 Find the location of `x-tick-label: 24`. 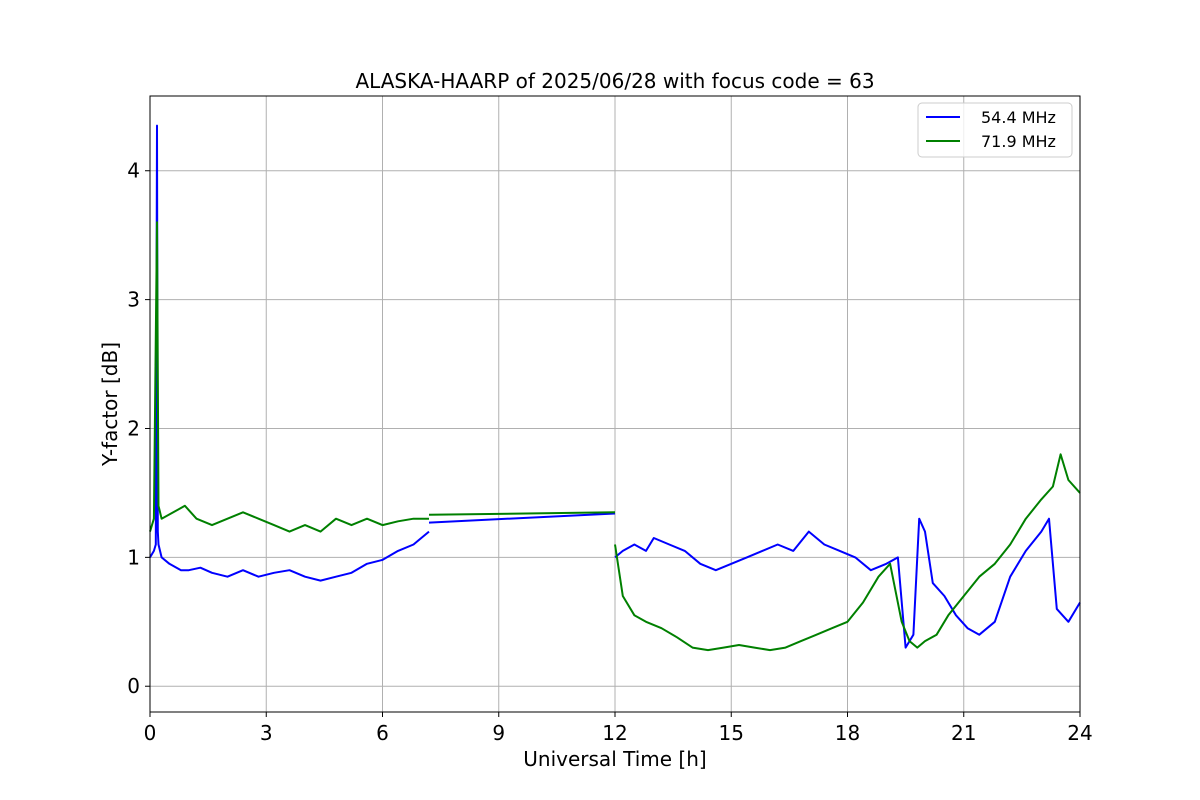

x-tick-label: 24 is located at coordinates (1079, 733).